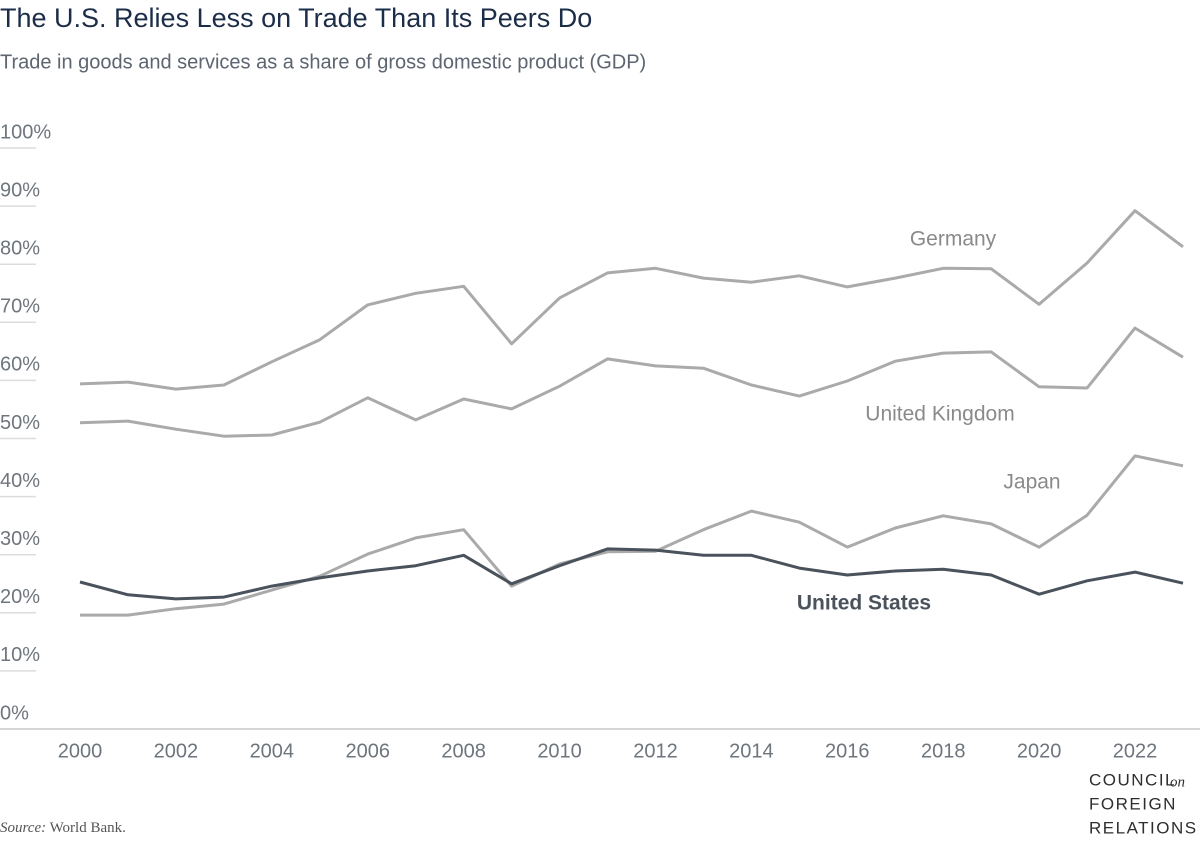 This screenshot has width=1200, height=856. What do you see at coordinates (176, 751) in the screenshot?
I see `x-tick-label: 2002` at bounding box center [176, 751].